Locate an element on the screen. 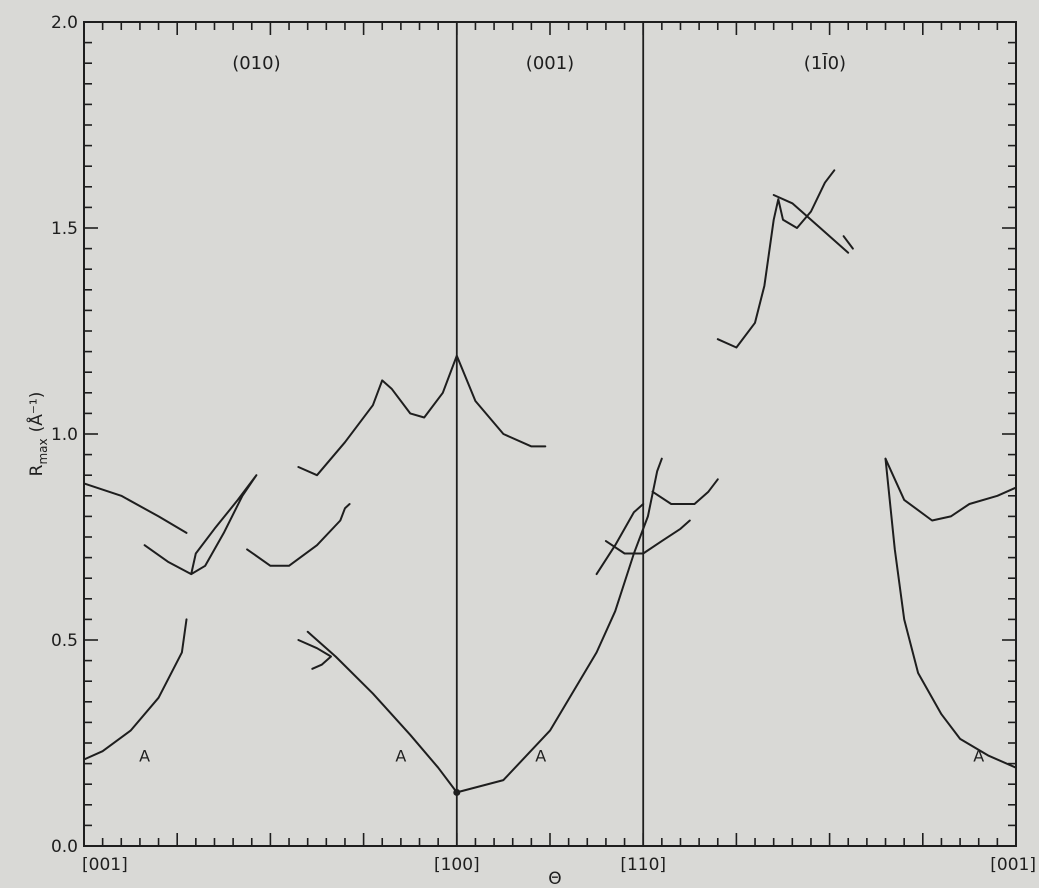  series-1-curve is located at coordinates (135, 689).